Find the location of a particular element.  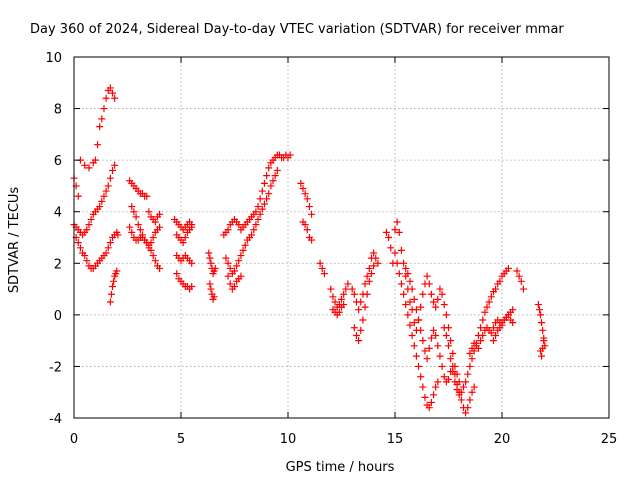

y-tick-label: 10 is located at coordinates (53, 58).